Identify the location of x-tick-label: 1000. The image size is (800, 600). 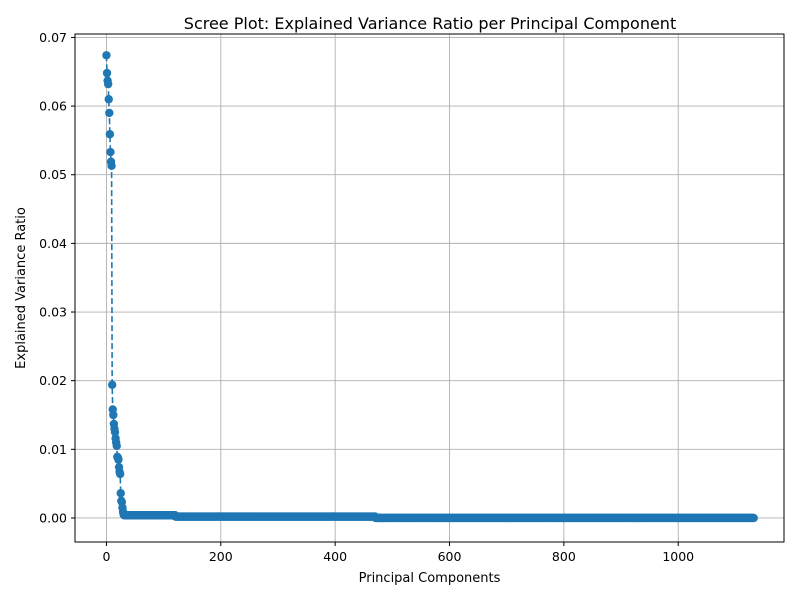
(678, 556).